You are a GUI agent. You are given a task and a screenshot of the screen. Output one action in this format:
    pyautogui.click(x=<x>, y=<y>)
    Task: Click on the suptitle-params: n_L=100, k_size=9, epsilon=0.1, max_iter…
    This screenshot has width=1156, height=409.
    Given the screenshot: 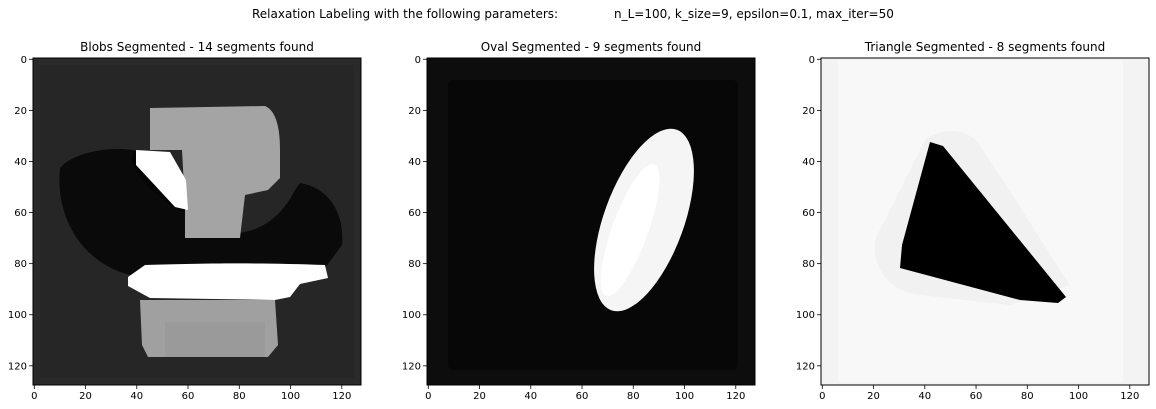 What is the action you would take?
    pyautogui.click(x=754, y=14)
    